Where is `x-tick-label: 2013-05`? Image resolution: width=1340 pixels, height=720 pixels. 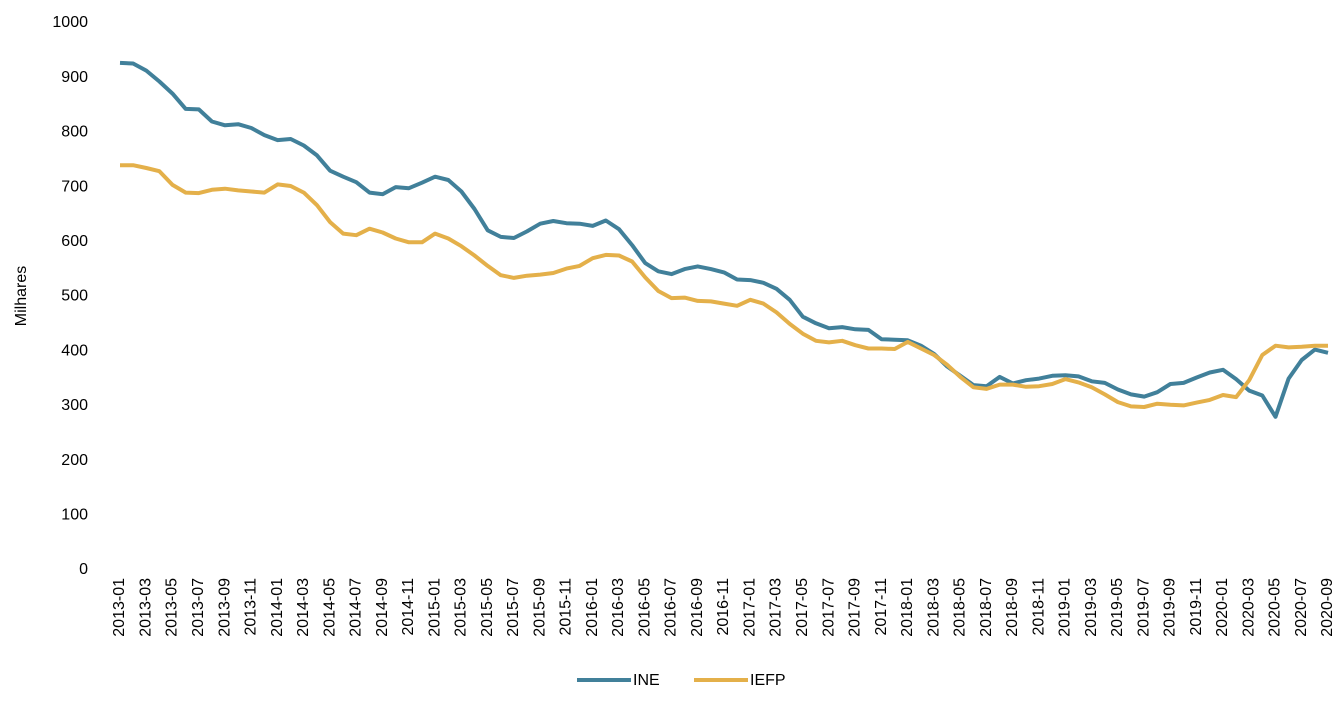
x-tick-label: 2013-05 is located at coordinates (172, 607).